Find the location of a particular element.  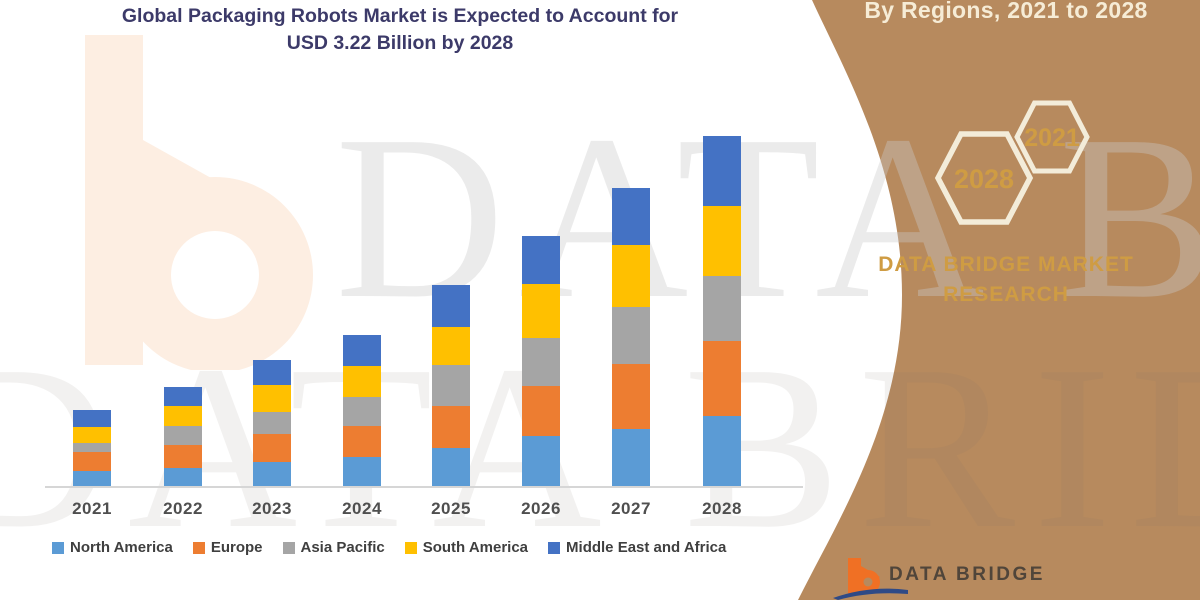

bar-segment-2028-north-america is located at coordinates (722, 451).